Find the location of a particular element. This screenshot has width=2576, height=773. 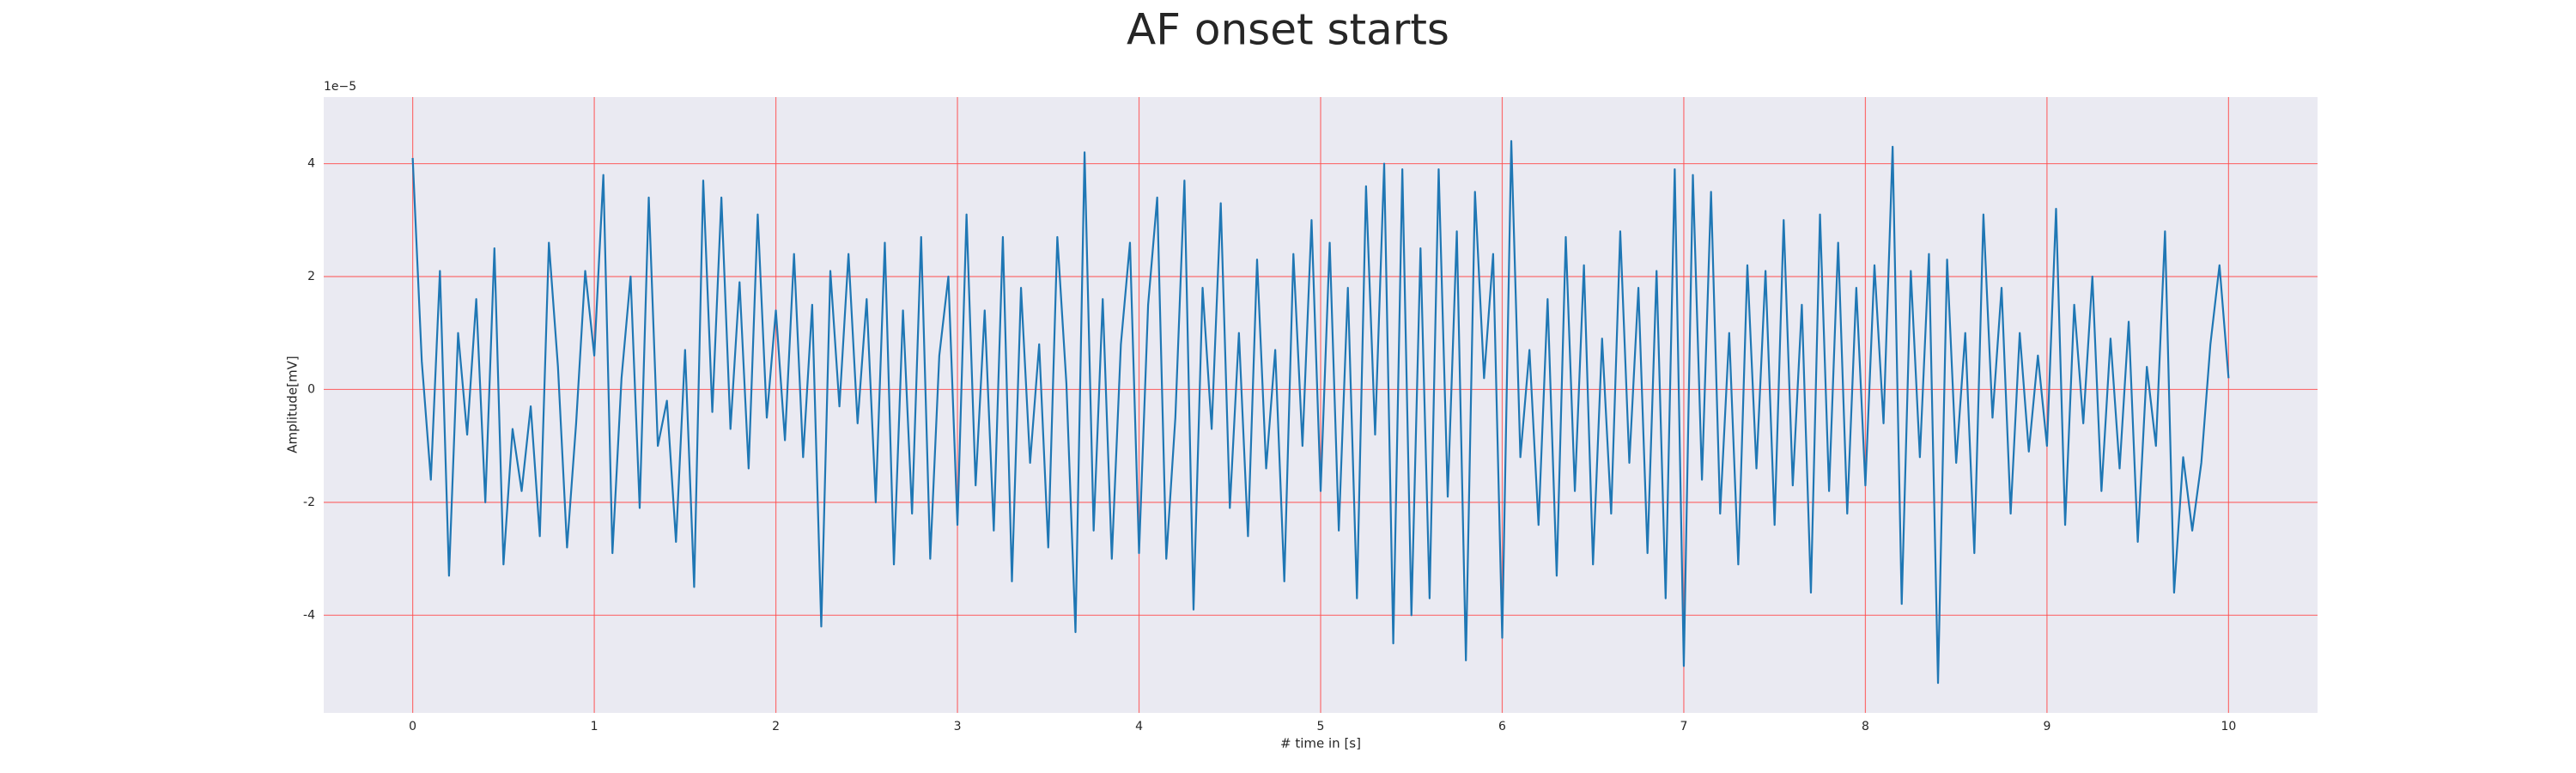

x-tick-label: 3 is located at coordinates (958, 726).